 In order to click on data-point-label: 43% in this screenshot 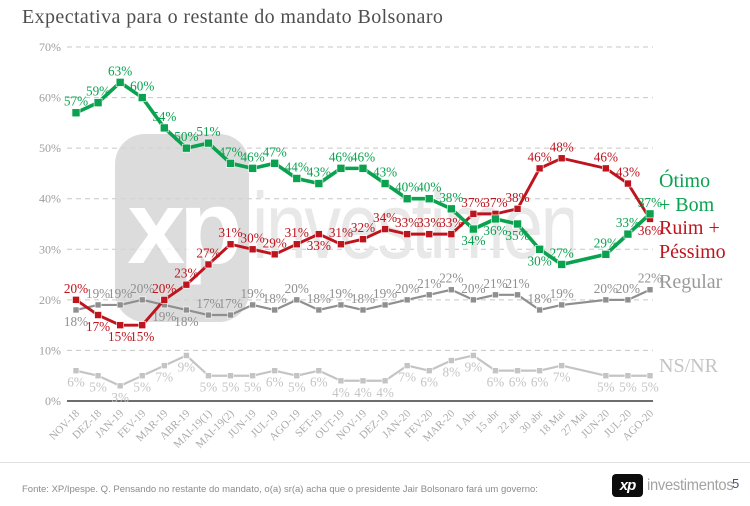, I will do `click(628, 172)`.